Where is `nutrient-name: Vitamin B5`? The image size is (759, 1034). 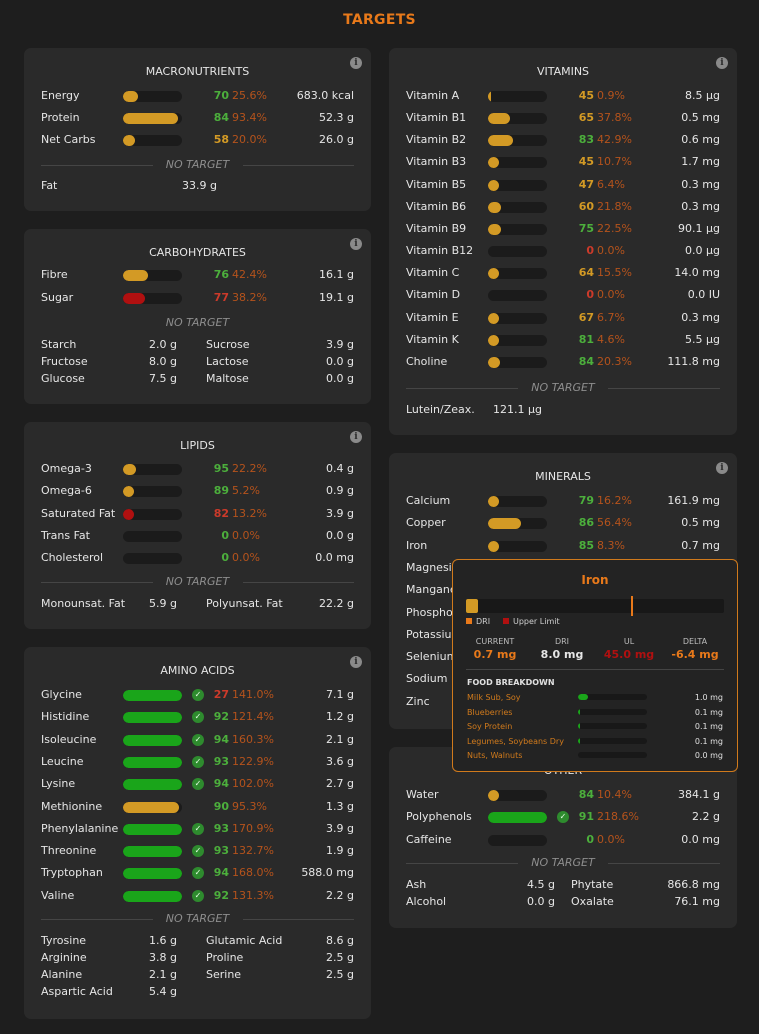 nutrient-name: Vitamin B5 is located at coordinates (436, 184).